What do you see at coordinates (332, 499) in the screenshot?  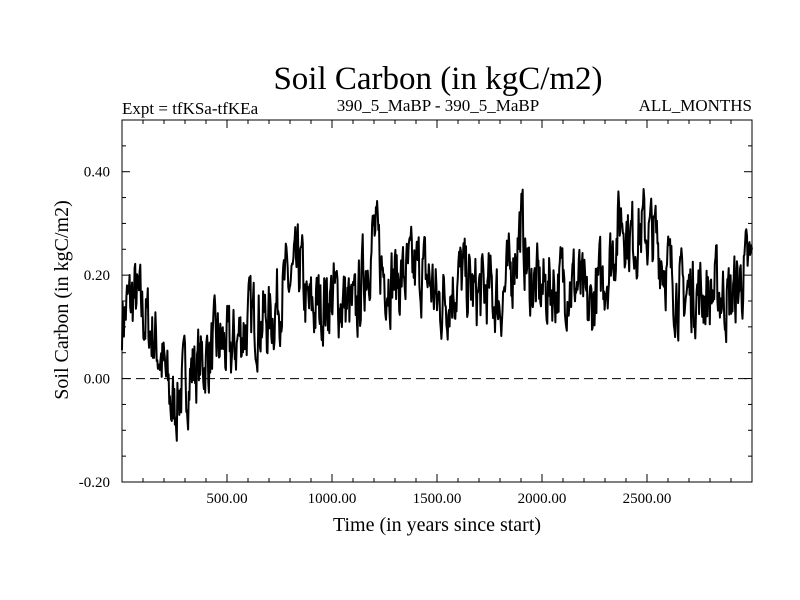 I see `x-tick-label: 1000.00` at bounding box center [332, 499].